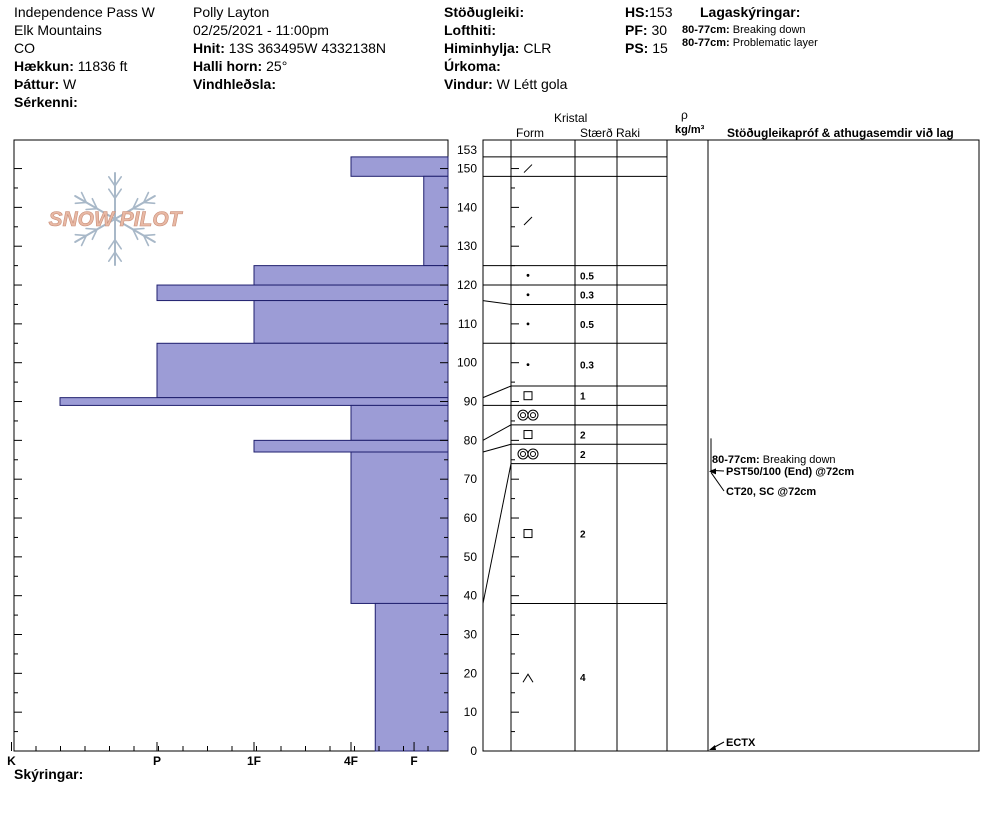 The height and width of the screenshot is (840, 994). I want to click on layer-note: 80-77cm: Breaking down, so click(744, 30).